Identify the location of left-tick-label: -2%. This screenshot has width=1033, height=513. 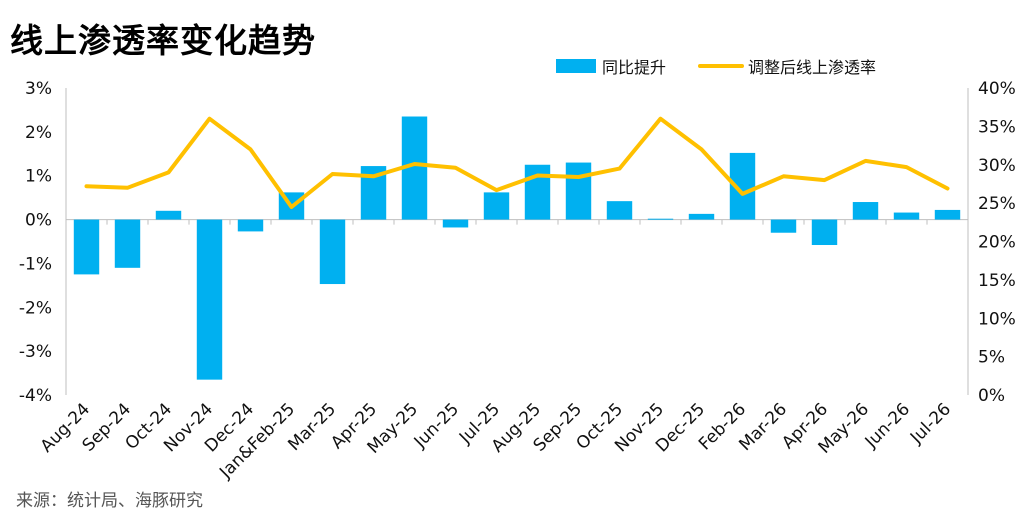
(35, 308).